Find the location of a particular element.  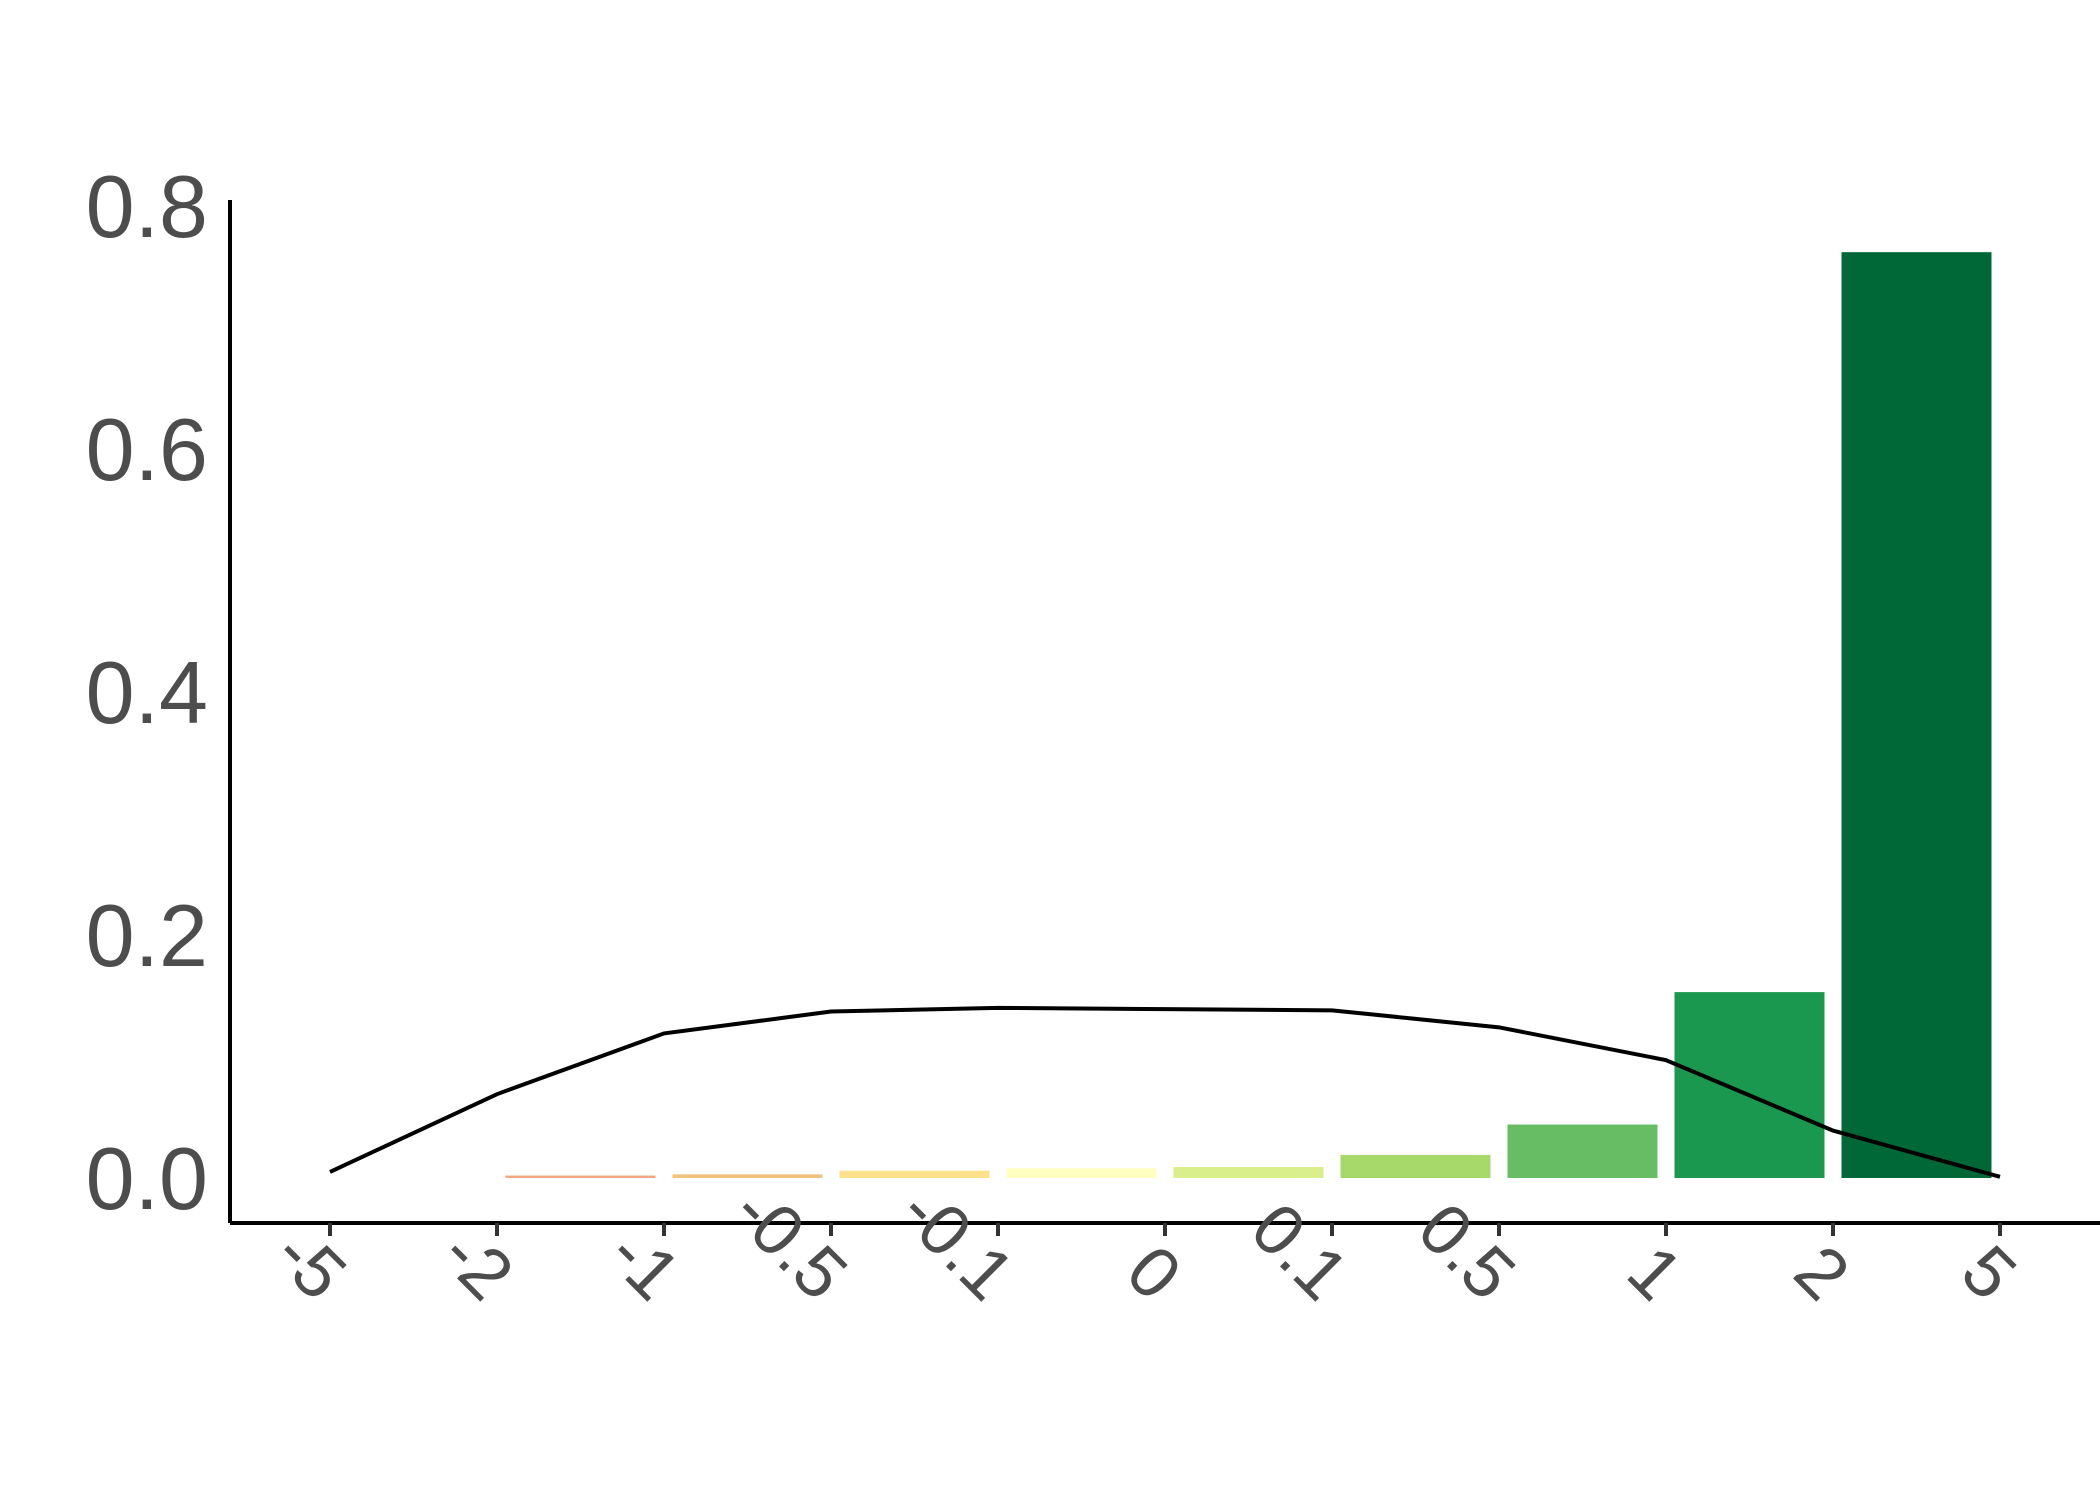

x-tick-label: 0.1 is located at coordinates (1299, 1251).